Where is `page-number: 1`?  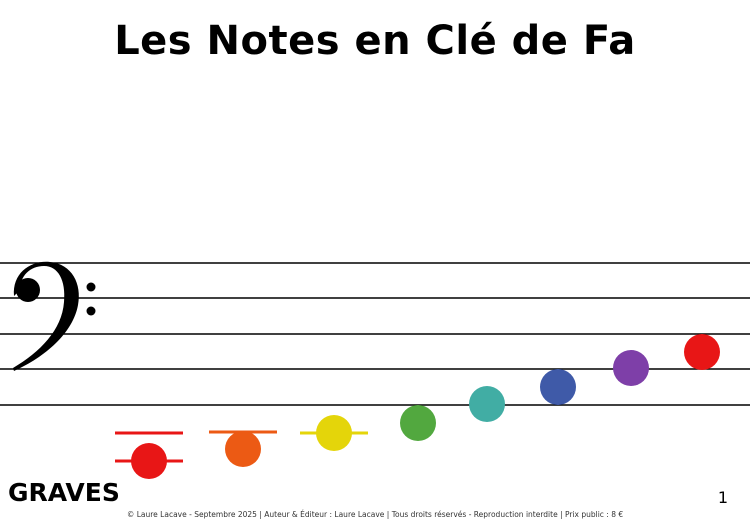
page-number: 1 is located at coordinates (722, 497).